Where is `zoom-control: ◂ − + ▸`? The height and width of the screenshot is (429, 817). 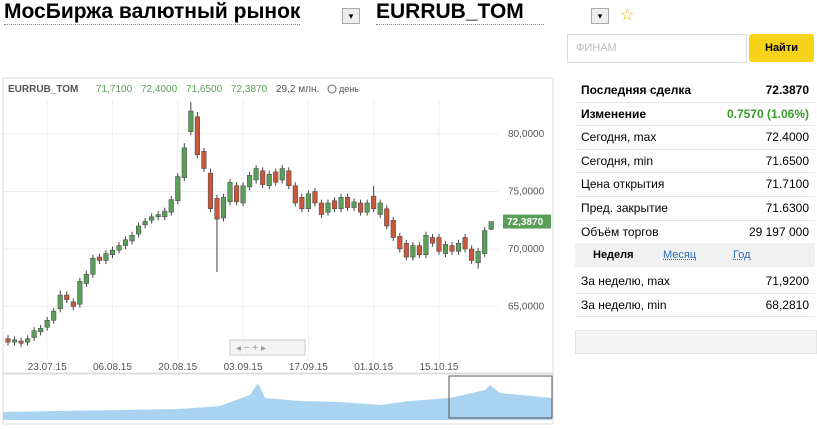 zoom-control: ◂ − + ▸ is located at coordinates (267, 347).